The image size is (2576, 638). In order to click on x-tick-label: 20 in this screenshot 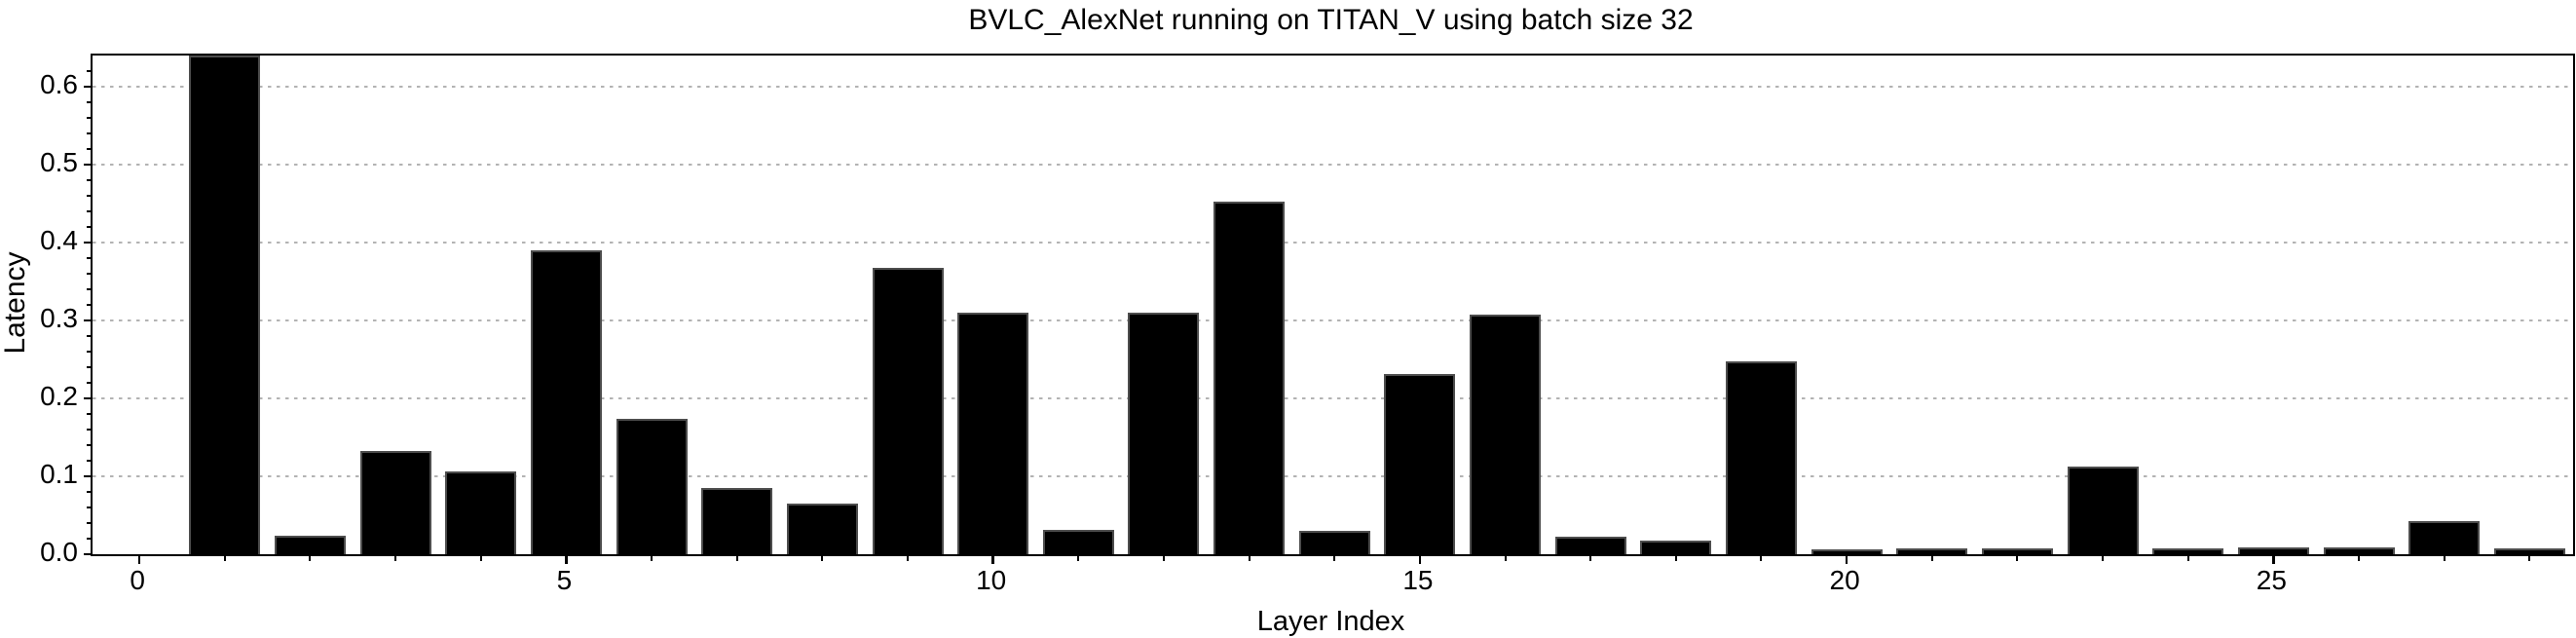, I will do `click(1844, 580)`.